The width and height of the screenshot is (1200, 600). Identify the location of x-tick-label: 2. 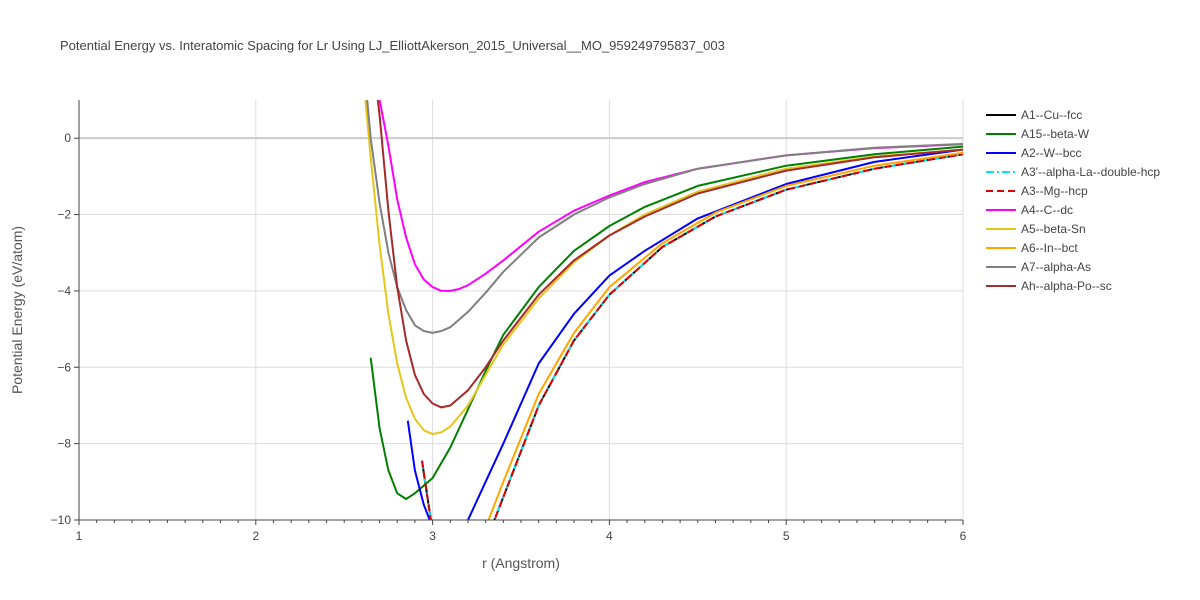
(255, 536).